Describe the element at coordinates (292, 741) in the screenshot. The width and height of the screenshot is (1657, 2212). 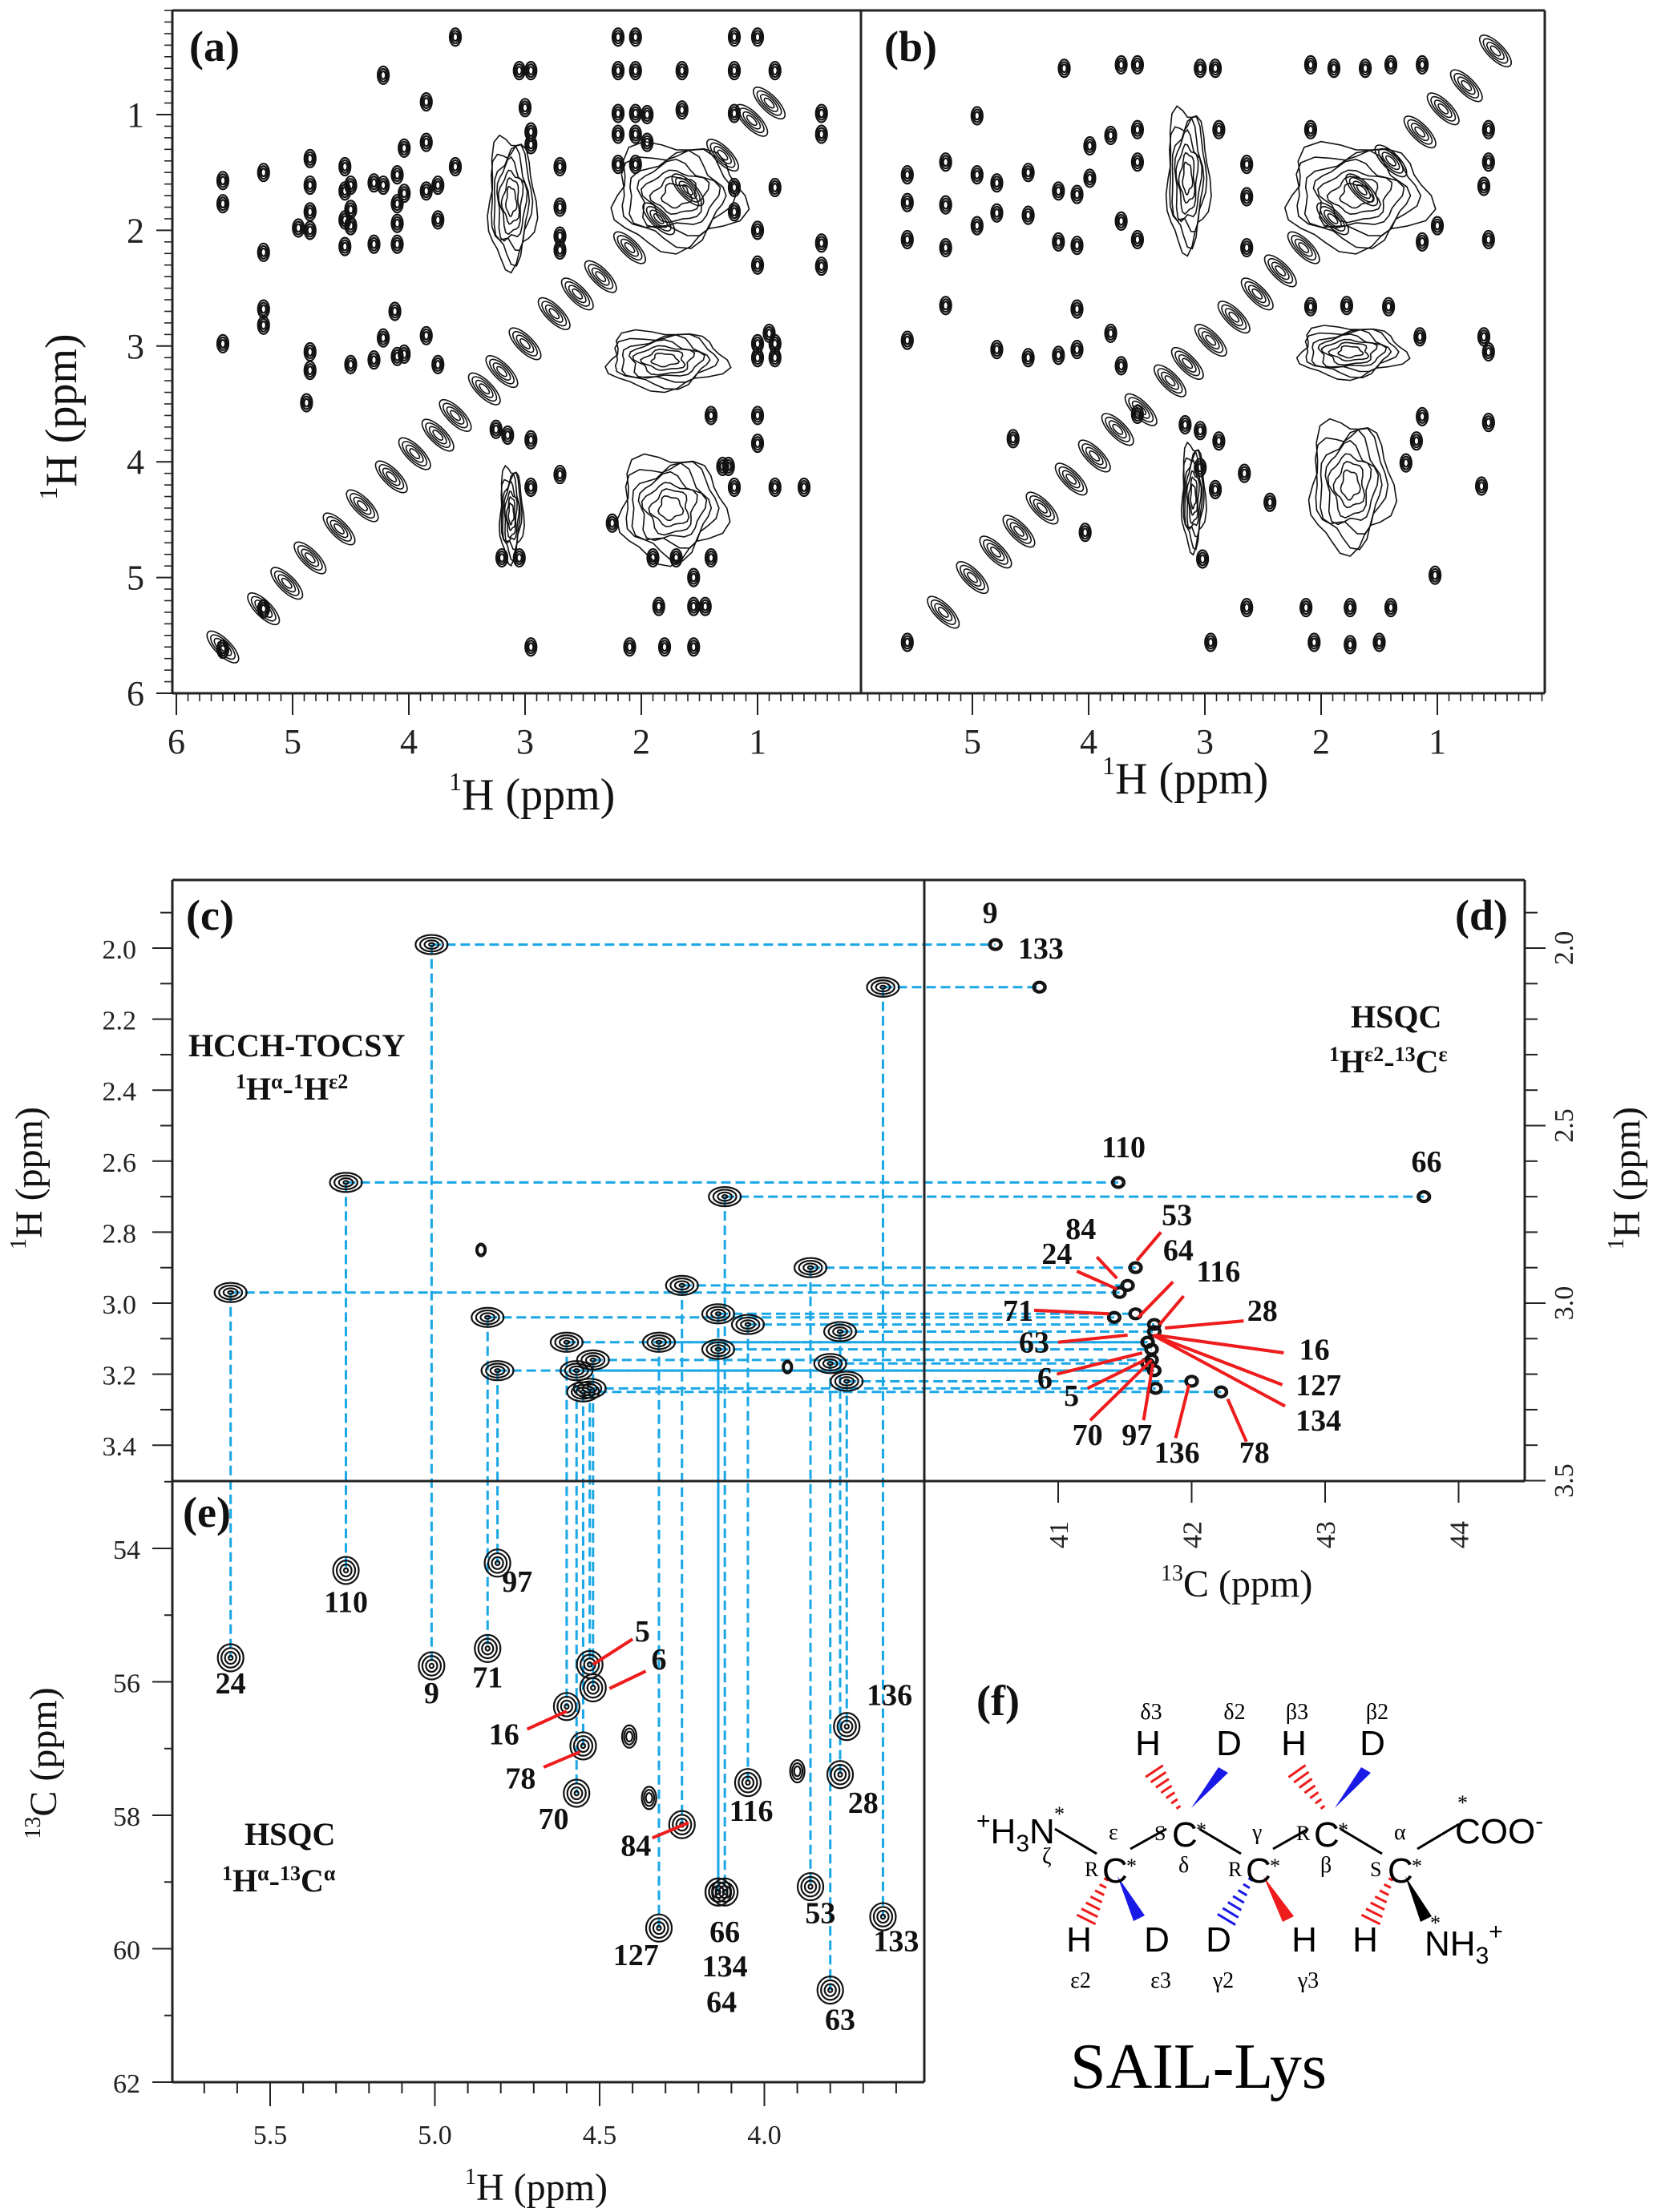
I see `x-tick-label: 5` at that location.